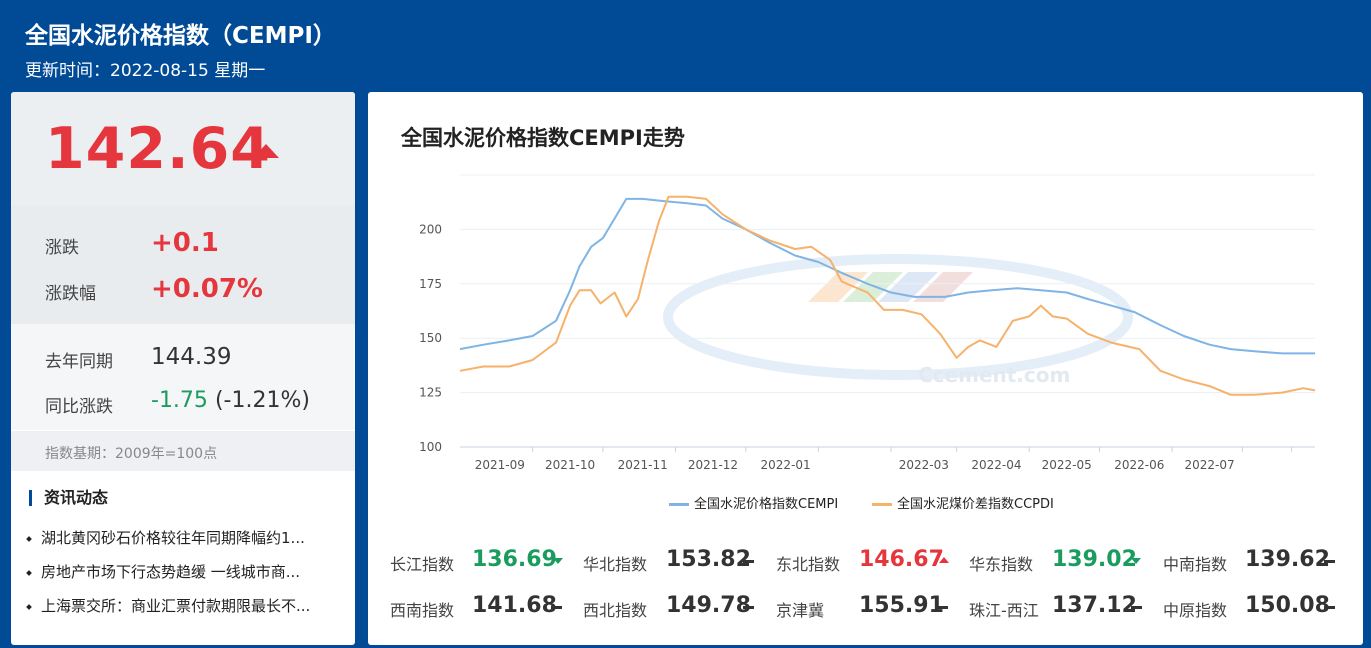 The width and height of the screenshot is (1371, 648). Describe the element at coordinates (994, 375) in the screenshot. I see `svg-text: Ccement.com` at that location.